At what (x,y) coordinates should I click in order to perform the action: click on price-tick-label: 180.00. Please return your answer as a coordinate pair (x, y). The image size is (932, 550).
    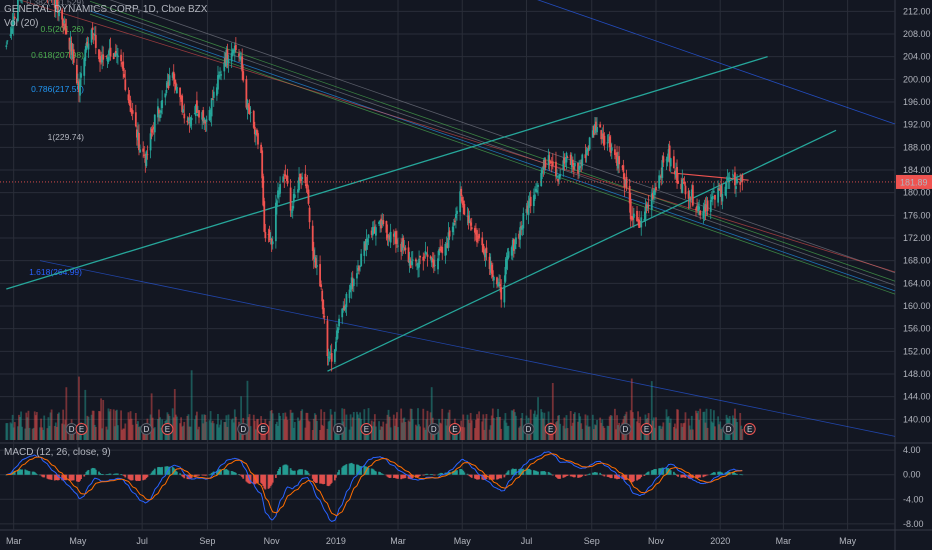
    Looking at the image, I should click on (917, 193).